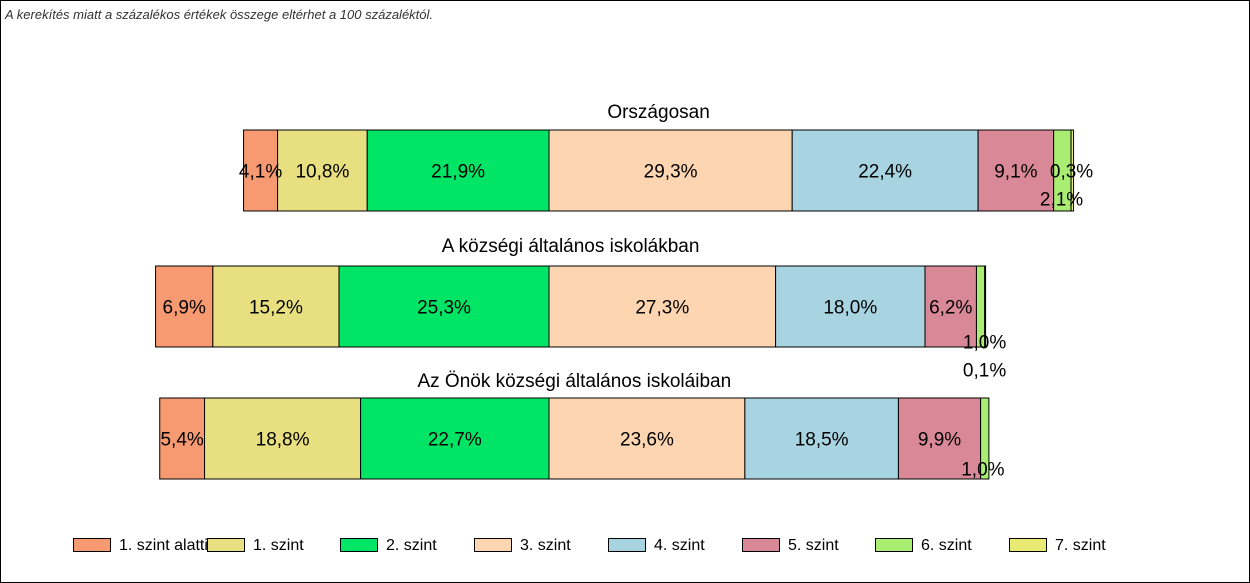 The height and width of the screenshot is (583, 1250). I want to click on legend-label: 2. szint, so click(411, 545).